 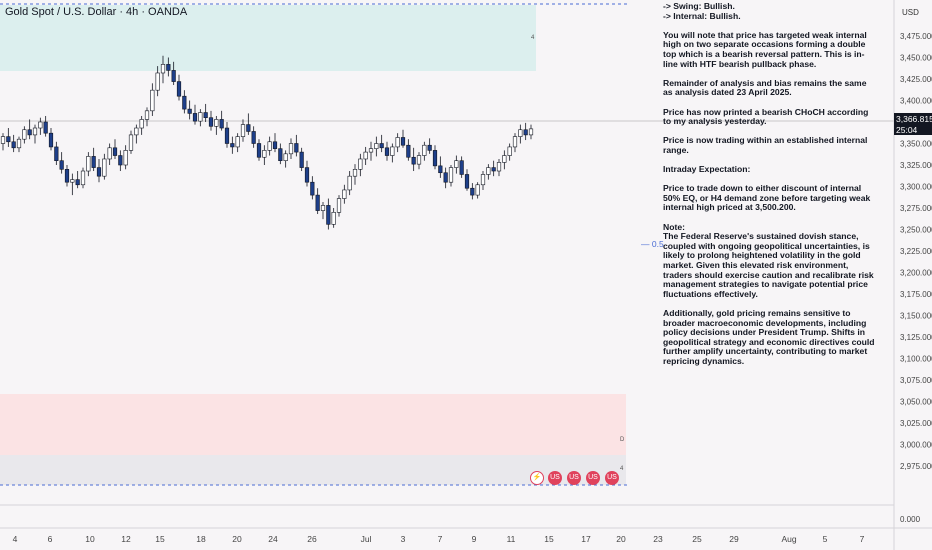 I want to click on time-tick-label: 25, so click(x=697, y=539).